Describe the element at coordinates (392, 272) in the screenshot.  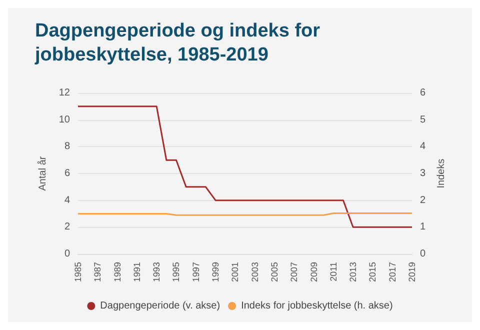
I see `x-tick-label: 2017` at that location.